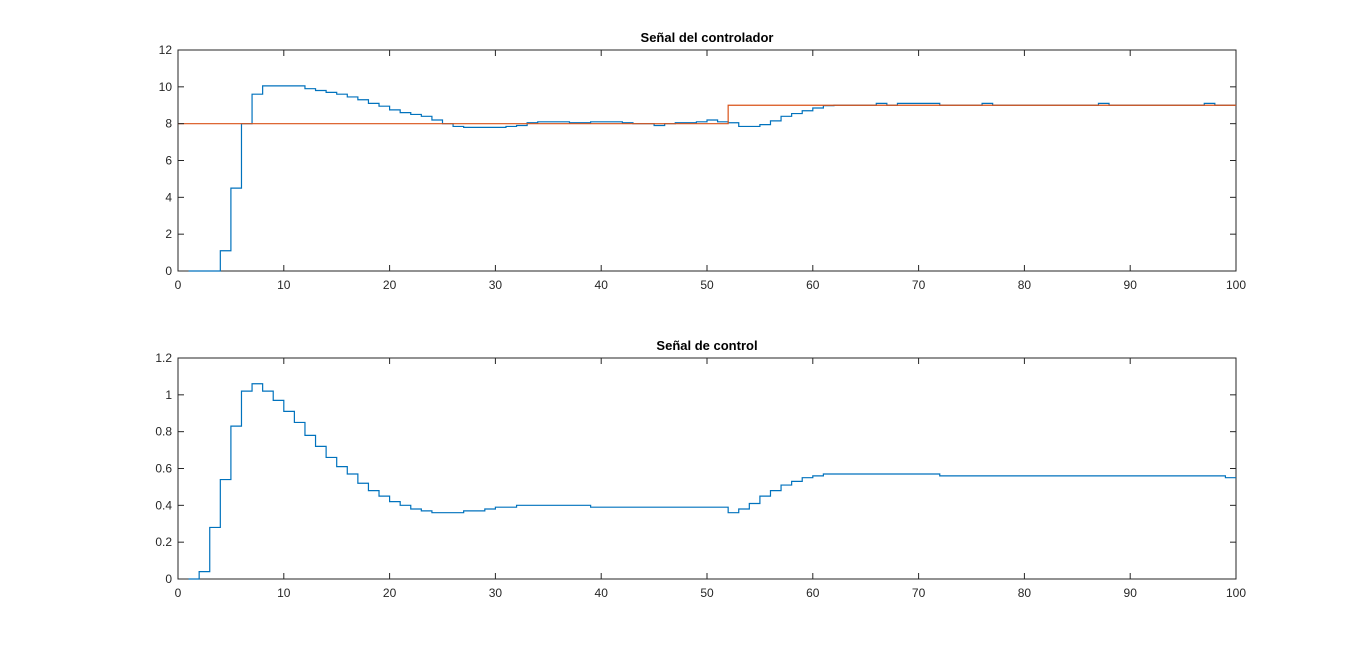  Describe the element at coordinates (707, 37) in the screenshot. I see `chart-title: Señal del controlador` at that location.